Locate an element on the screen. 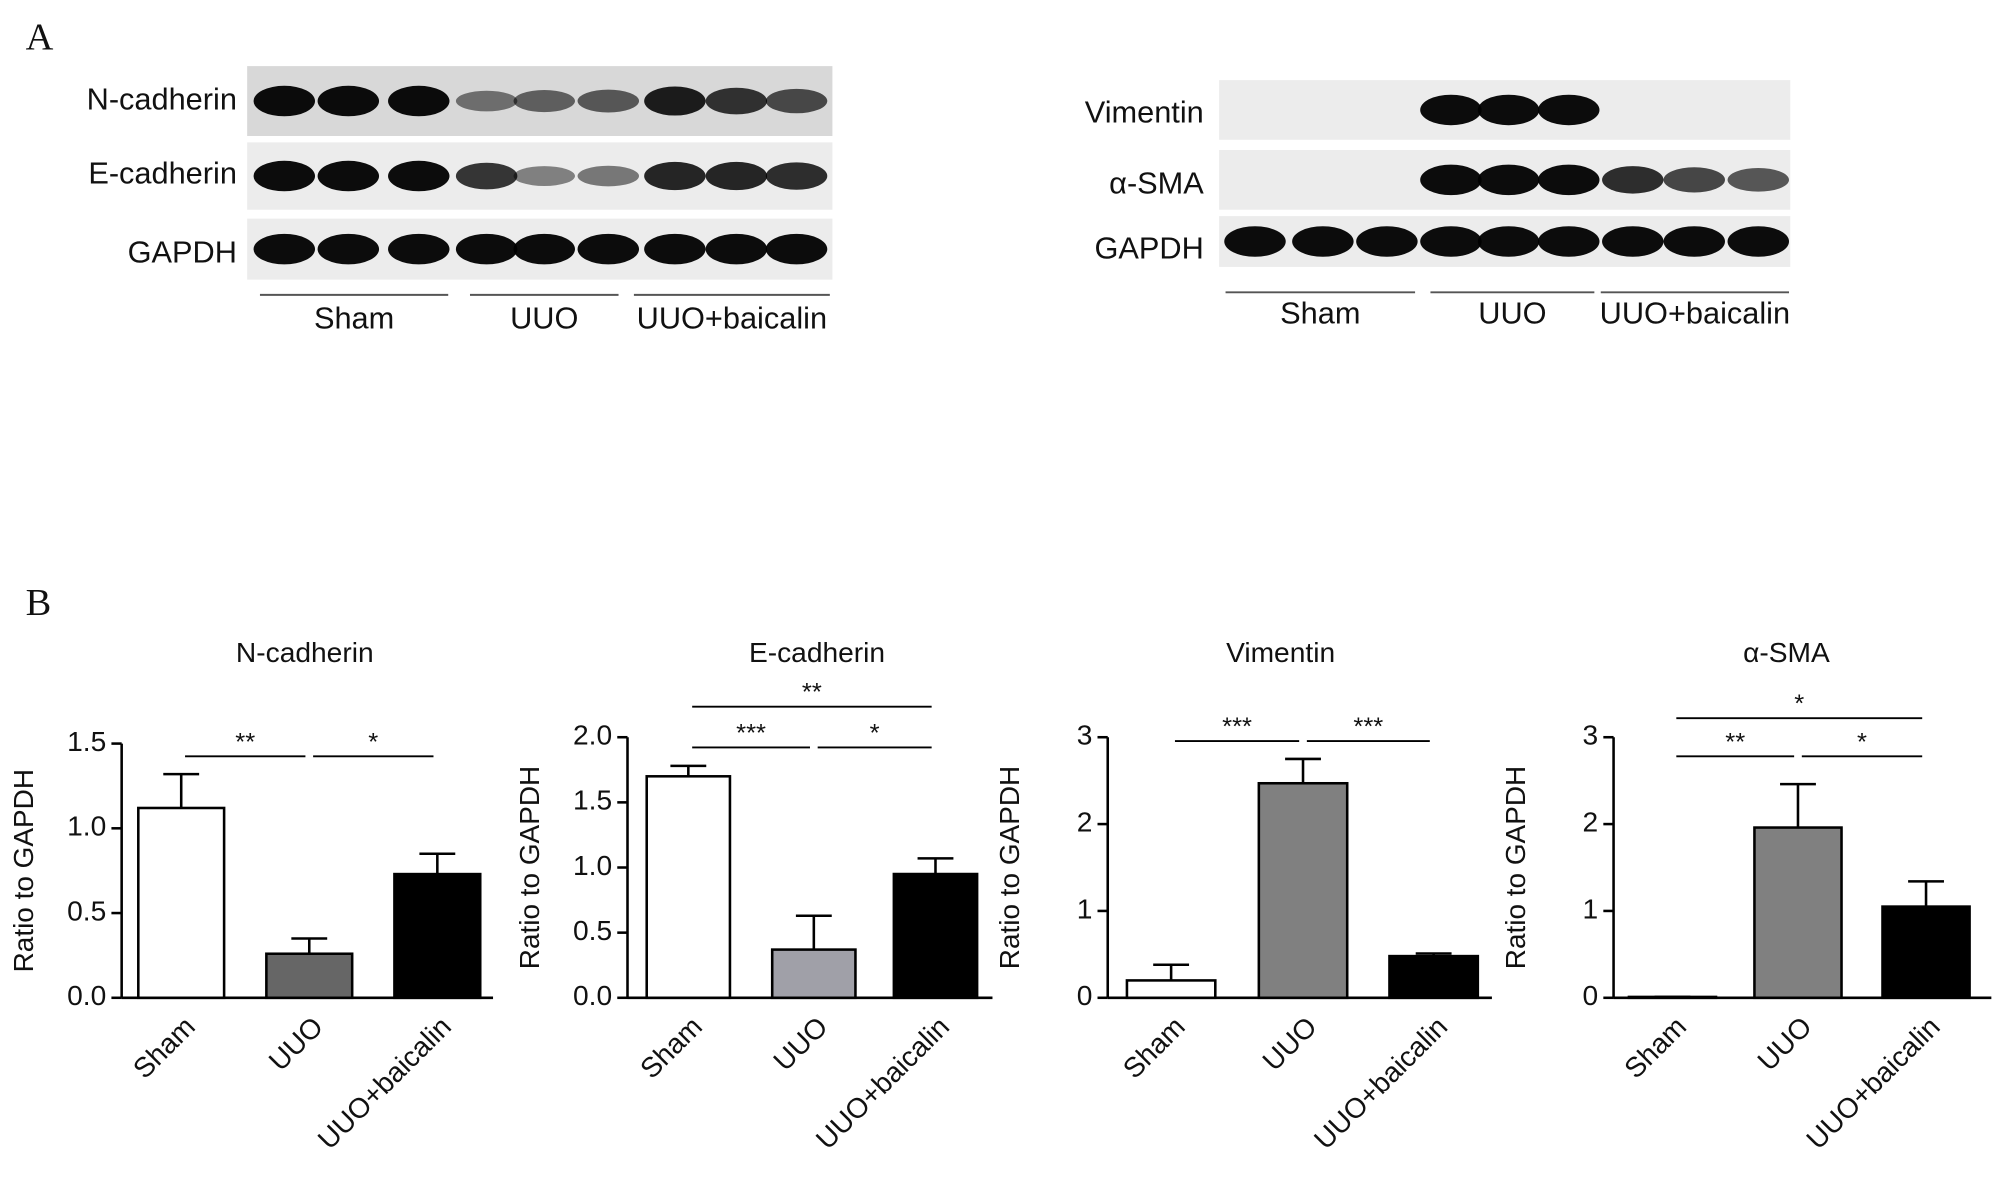 The height and width of the screenshot is (1191, 2008). y-tick-label: 0.5 is located at coordinates (592, 930).